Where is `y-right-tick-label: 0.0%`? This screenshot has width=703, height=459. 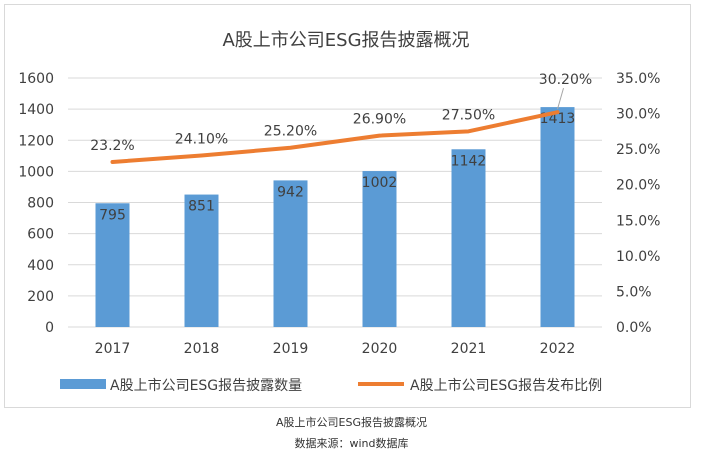
y-right-tick-label: 0.0% is located at coordinates (634, 328).